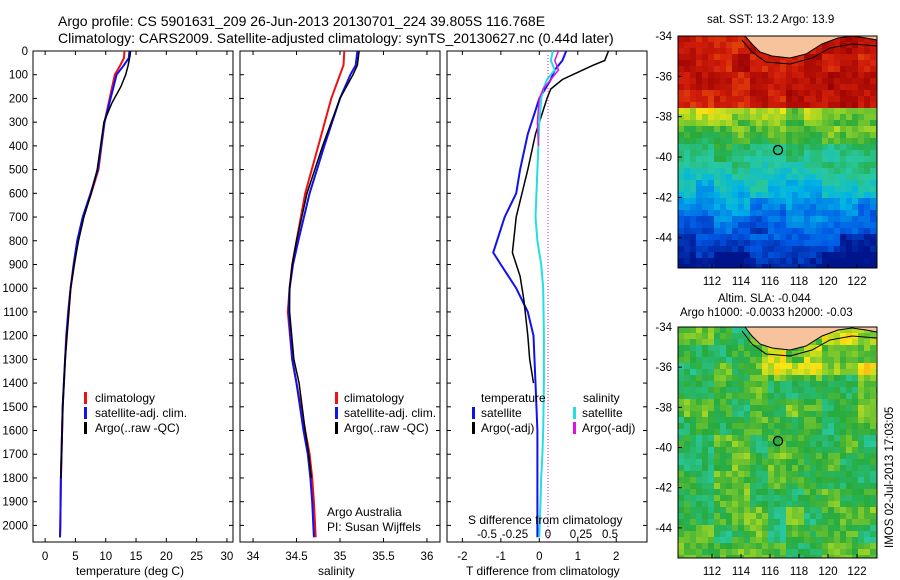  What do you see at coordinates (799, 282) in the screenshot?
I see `lon-tick-label: 118` at bounding box center [799, 282].